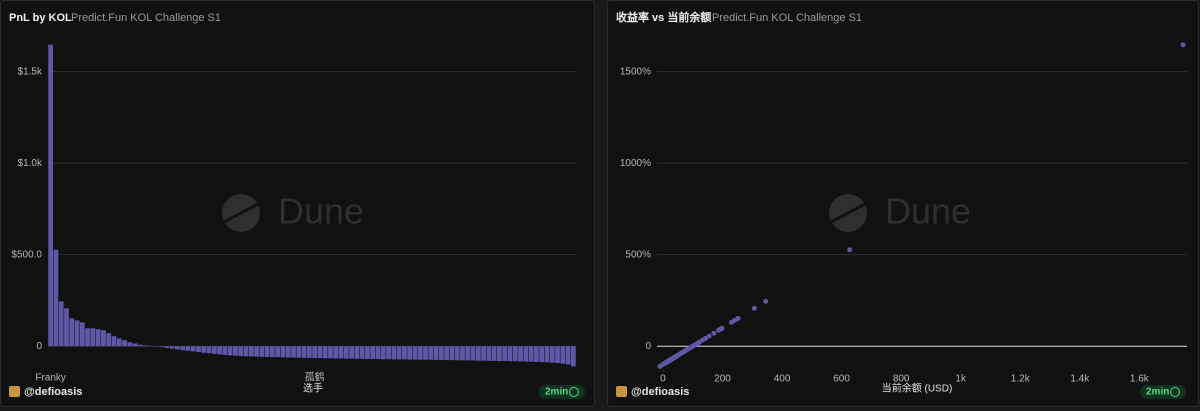  What do you see at coordinates (782, 379) in the screenshot?
I see `x-tick-label: 400` at bounding box center [782, 379].